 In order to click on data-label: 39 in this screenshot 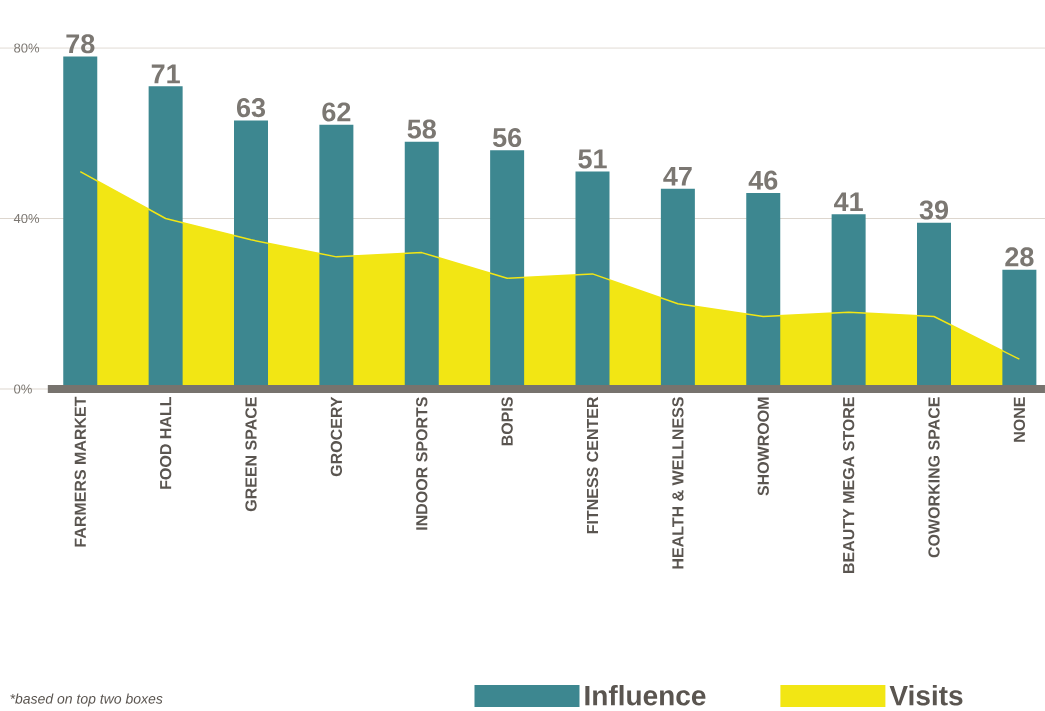, I will do `click(934, 210)`.